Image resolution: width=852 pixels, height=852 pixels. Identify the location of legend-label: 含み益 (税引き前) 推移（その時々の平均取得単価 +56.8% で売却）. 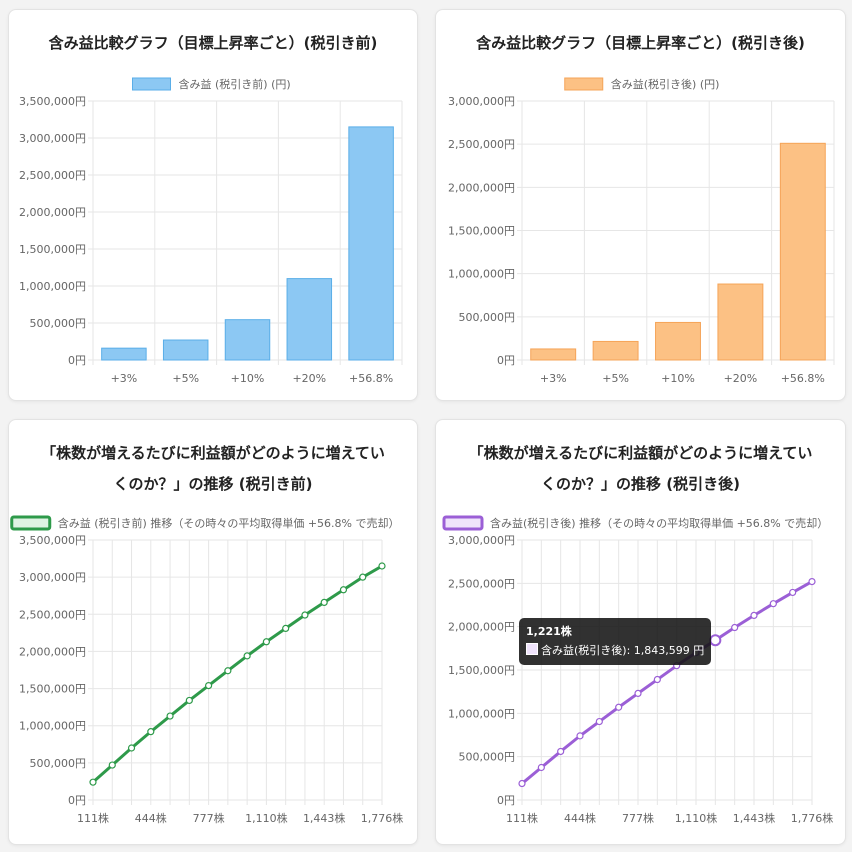
(229, 523).